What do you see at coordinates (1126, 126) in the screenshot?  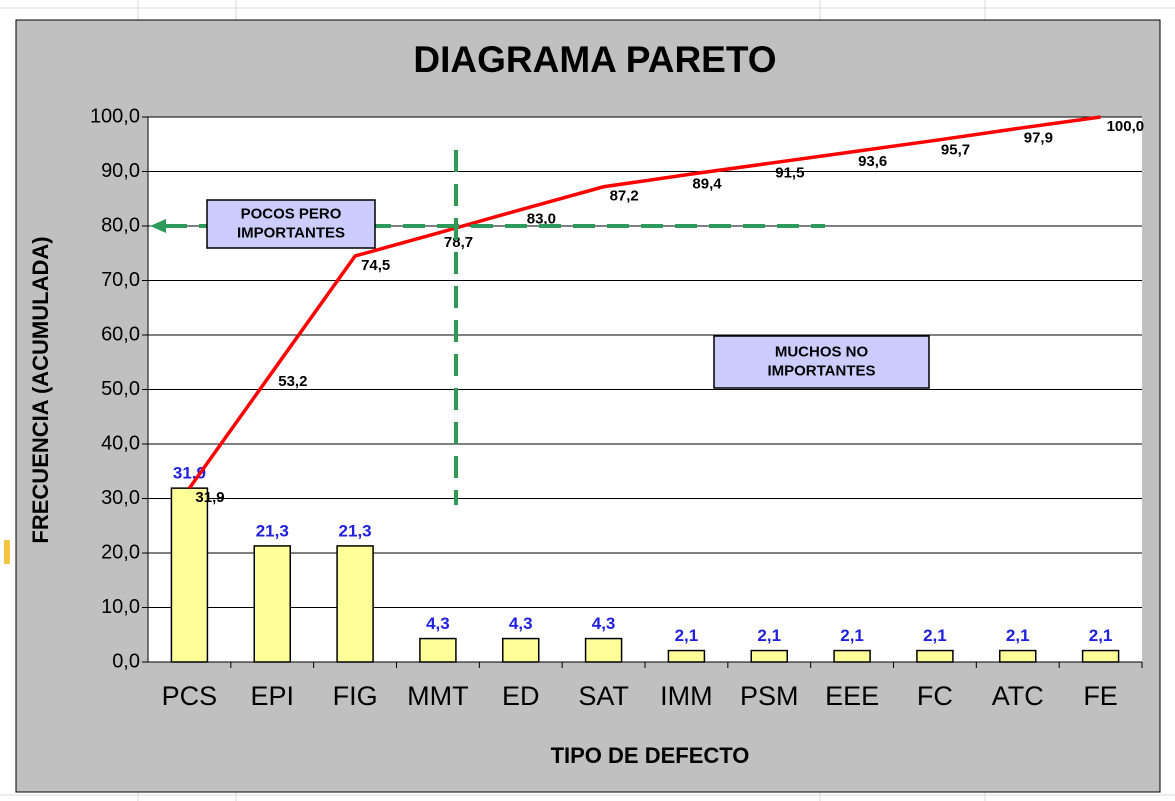 I see `line-value-label: 100,0` at bounding box center [1126, 126].